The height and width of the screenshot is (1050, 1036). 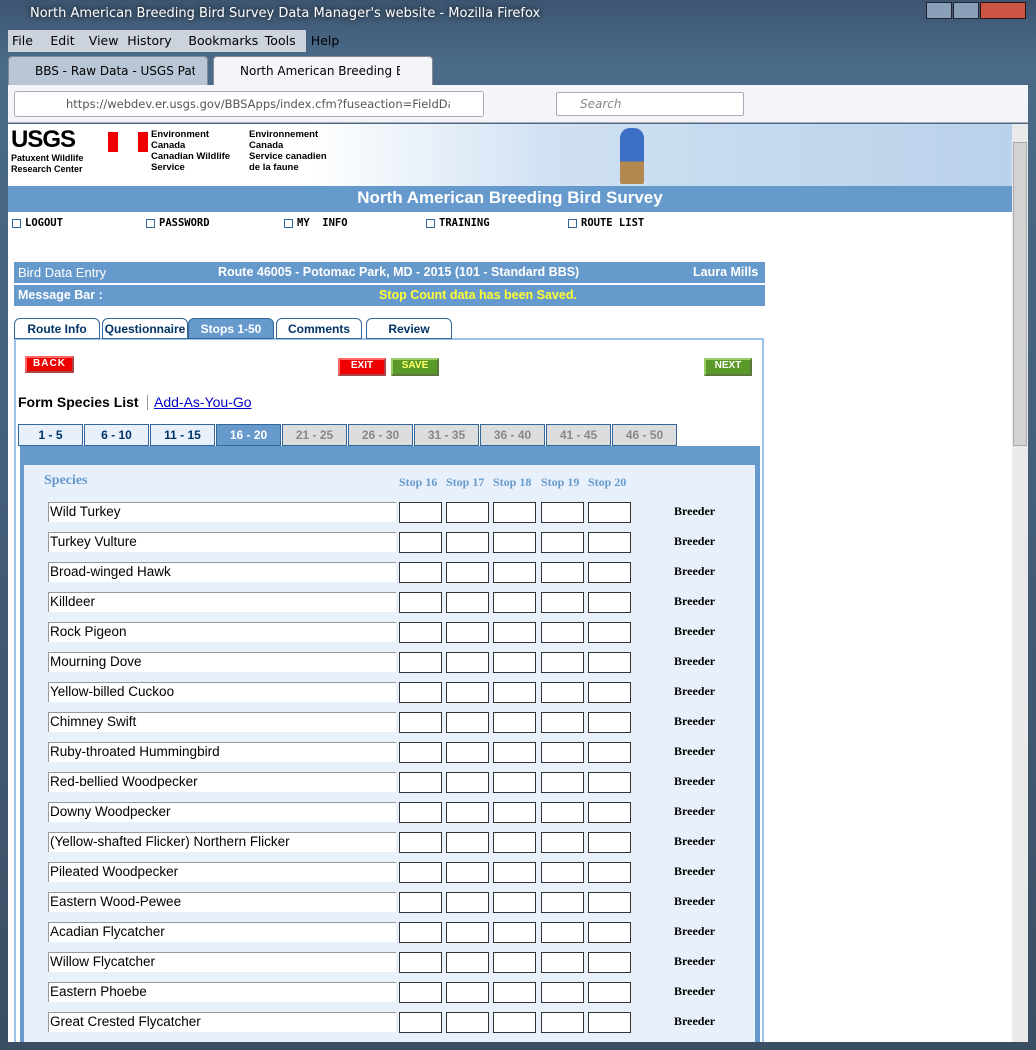 I want to click on species-field: Yellow-billed Cuckoo, so click(x=222, y=692).